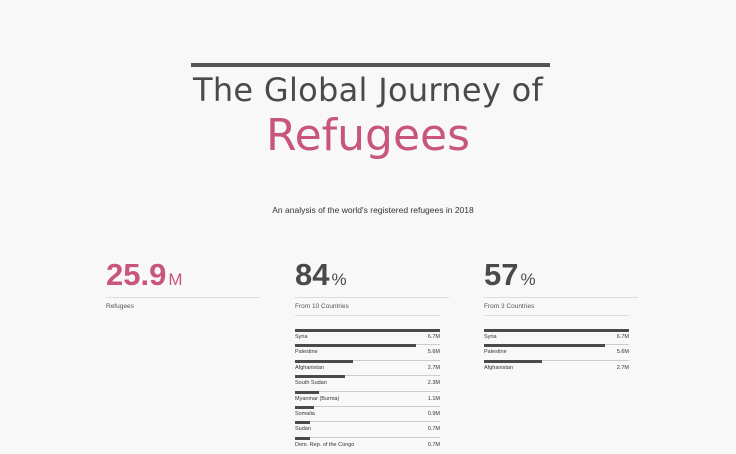 The height and width of the screenshot is (454, 736). I want to click on page-title-highlight: Refugees, so click(368, 135).